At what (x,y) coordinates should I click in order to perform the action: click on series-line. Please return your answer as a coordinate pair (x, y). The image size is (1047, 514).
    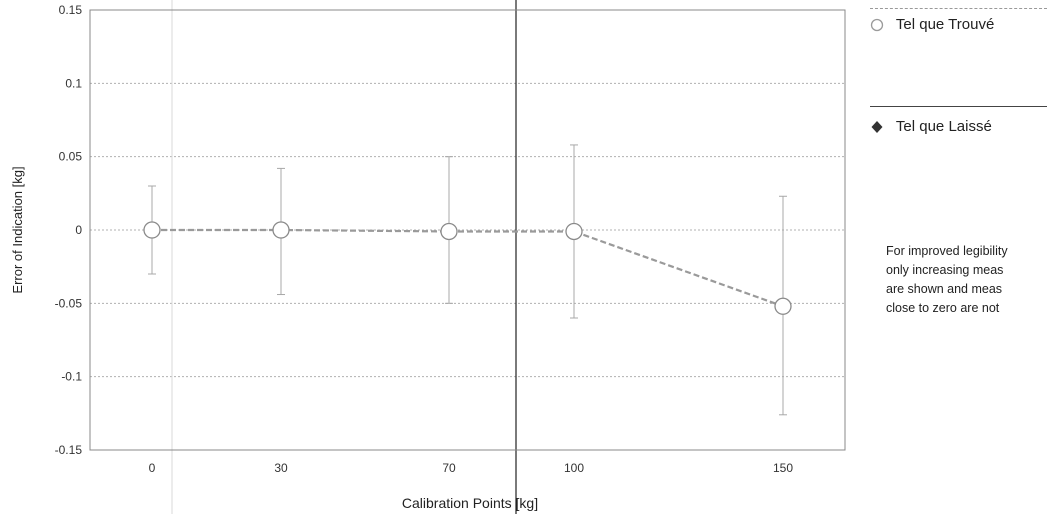
    Looking at the image, I should click on (468, 268).